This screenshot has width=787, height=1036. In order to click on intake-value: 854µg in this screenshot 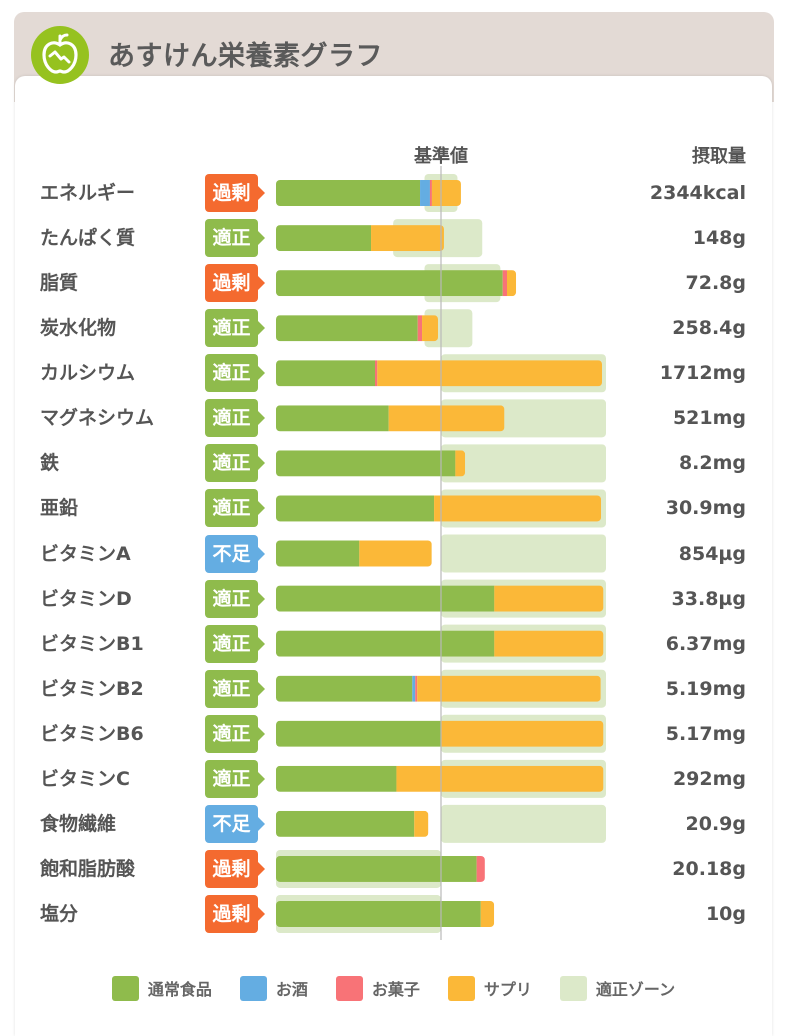, I will do `click(712, 553)`.